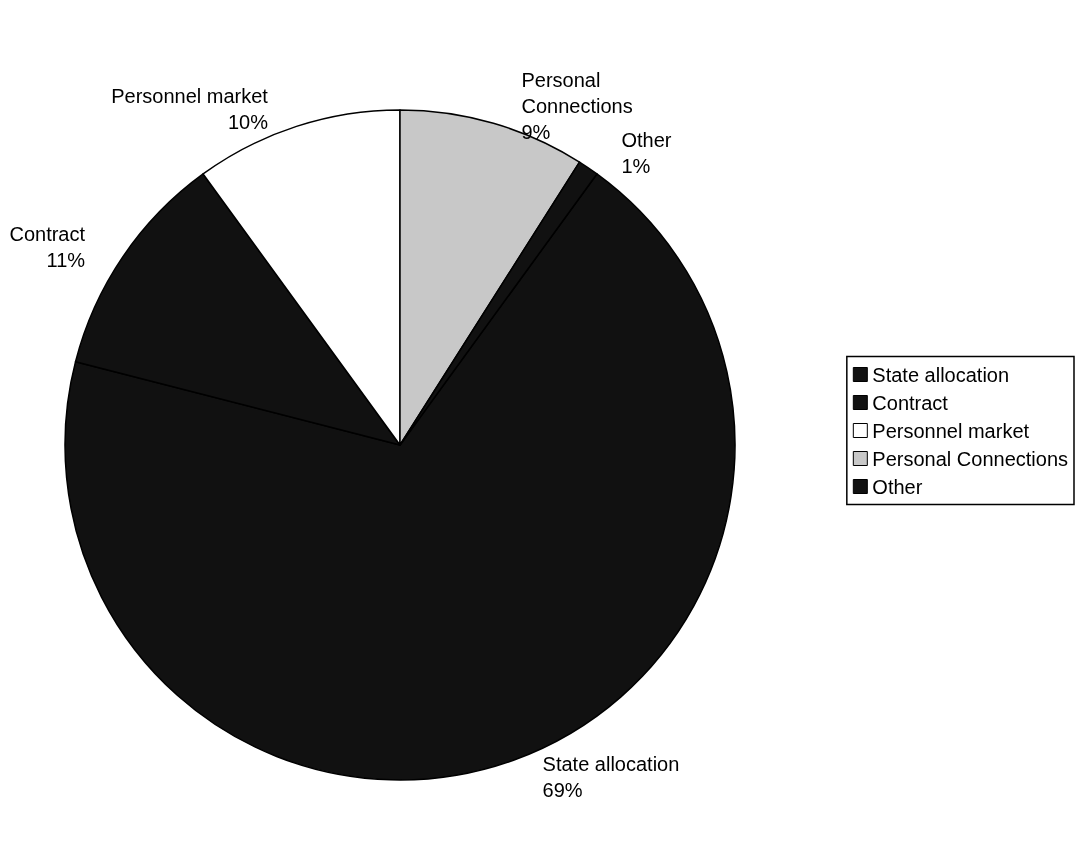 The height and width of the screenshot is (861, 1078). I want to click on slice-label: State allocation, so click(611, 764).